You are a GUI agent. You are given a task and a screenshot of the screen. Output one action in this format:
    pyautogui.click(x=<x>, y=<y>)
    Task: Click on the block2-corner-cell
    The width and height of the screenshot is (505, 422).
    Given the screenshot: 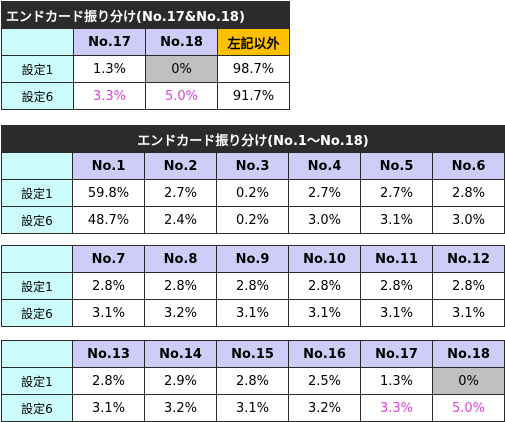 What is the action you would take?
    pyautogui.click(x=37, y=259)
    